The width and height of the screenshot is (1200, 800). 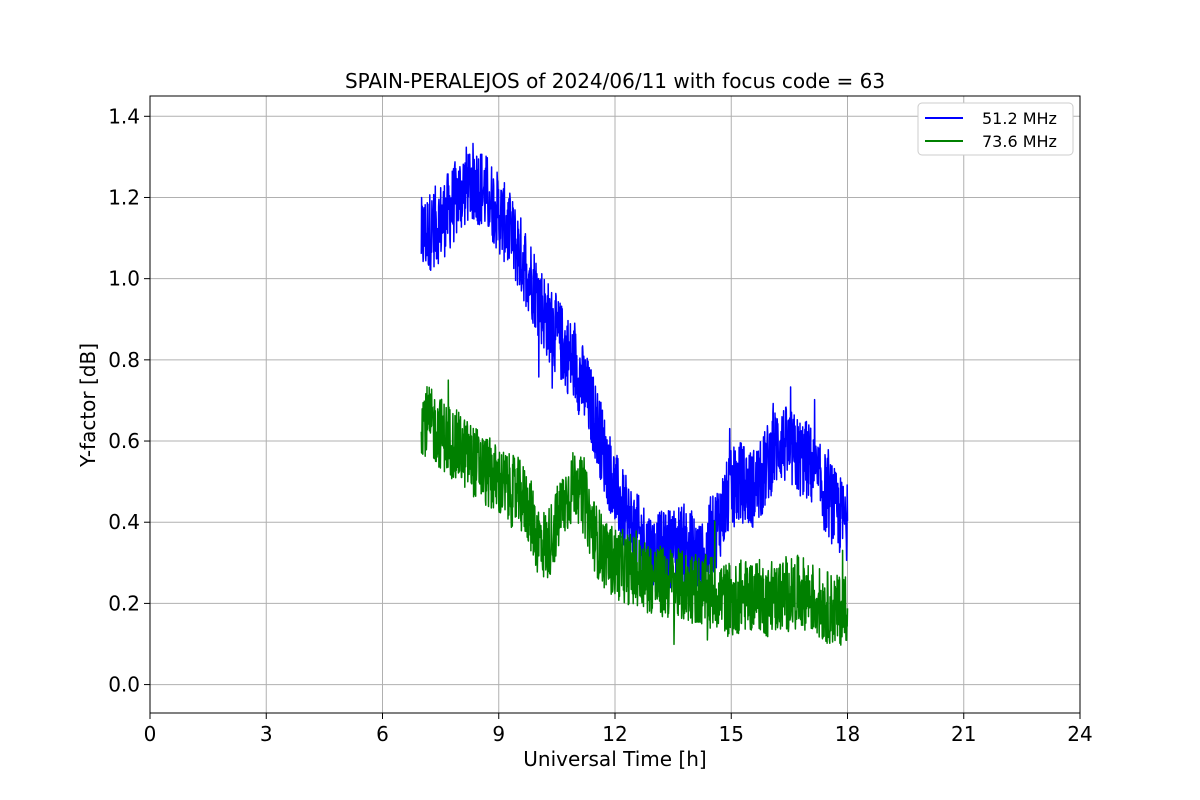 I want to click on x-tick-label: 15, so click(x=731, y=734).